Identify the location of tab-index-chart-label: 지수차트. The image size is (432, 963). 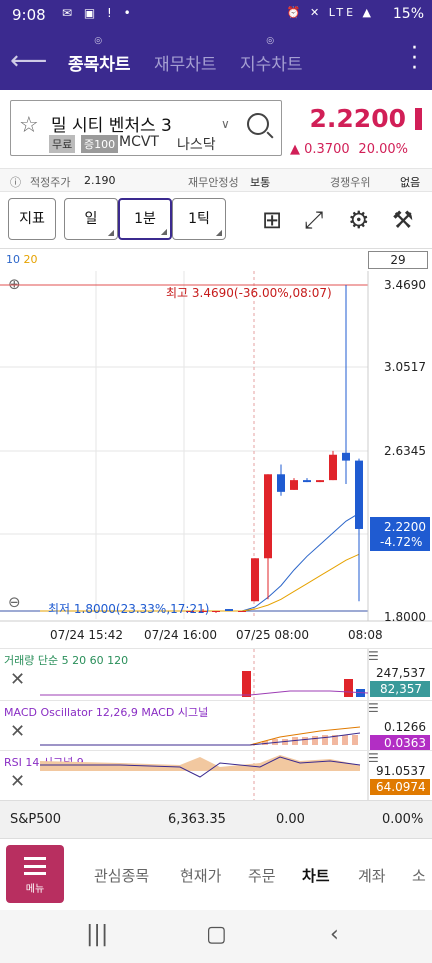
(271, 65).